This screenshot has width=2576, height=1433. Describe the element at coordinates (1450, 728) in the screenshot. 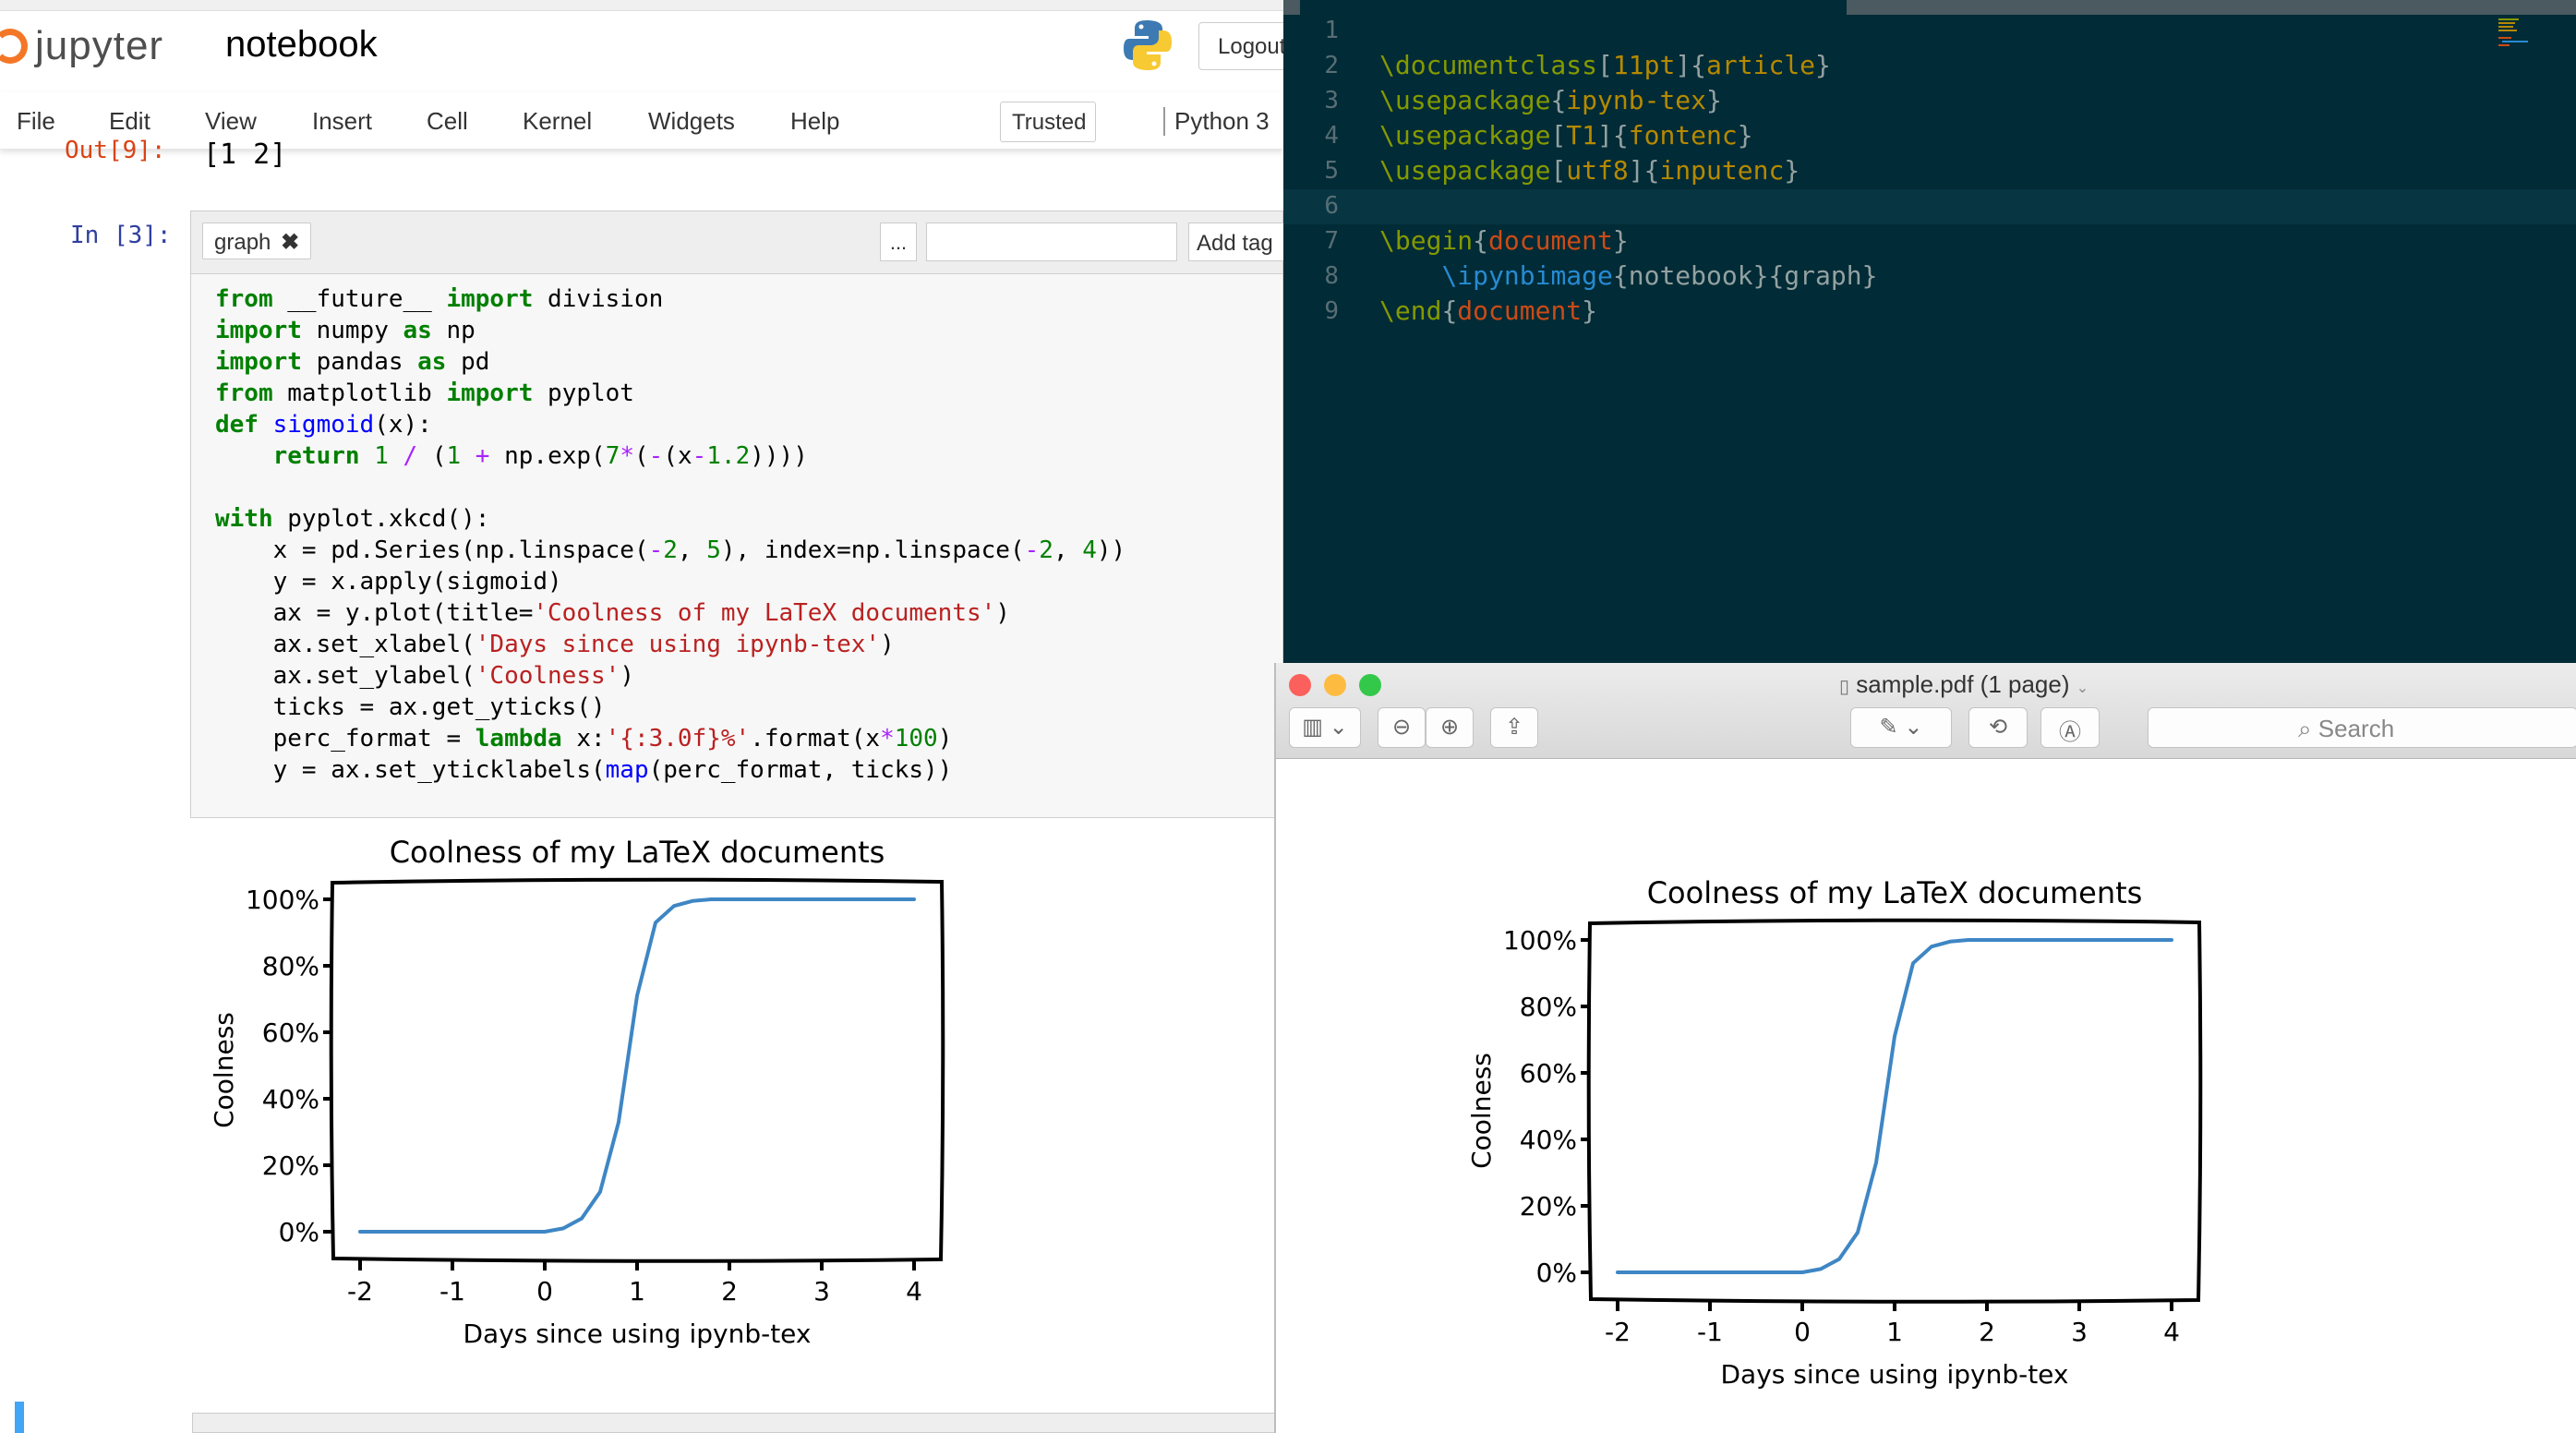

I see `zoom-in-button: ⊕` at that location.